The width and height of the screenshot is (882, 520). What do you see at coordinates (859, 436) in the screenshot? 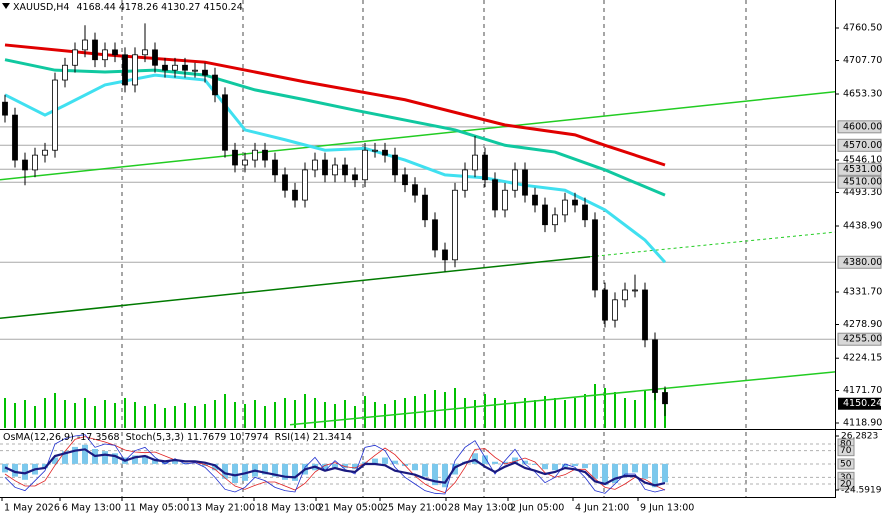
I see `osma-tick-label: 26.2823` at bounding box center [859, 436].